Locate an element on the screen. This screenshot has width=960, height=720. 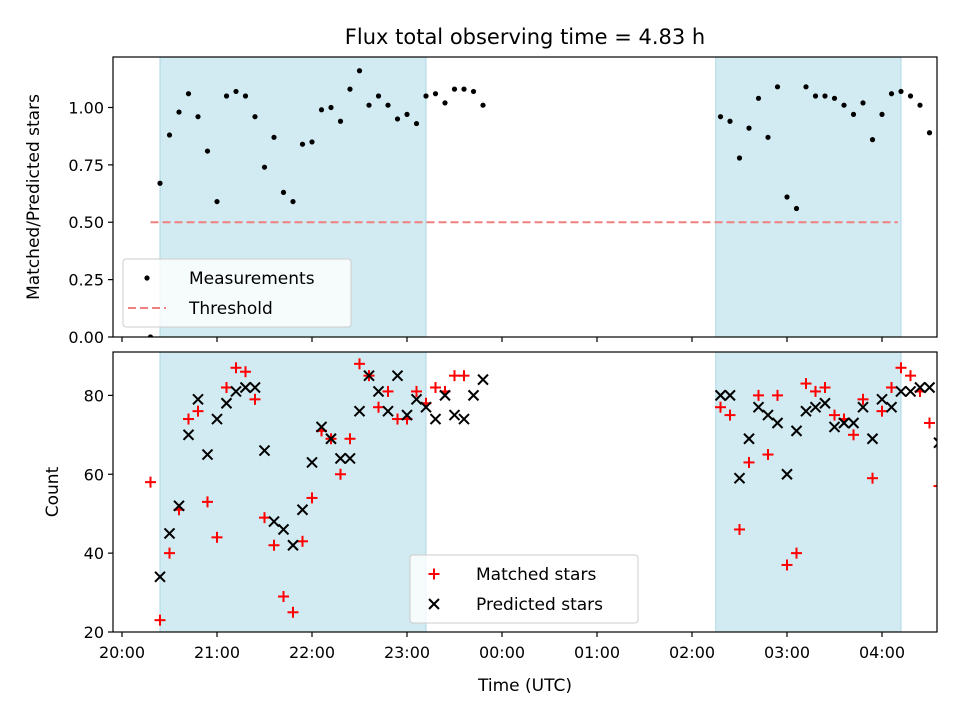
legend-label: Matched stars is located at coordinates (536, 575).